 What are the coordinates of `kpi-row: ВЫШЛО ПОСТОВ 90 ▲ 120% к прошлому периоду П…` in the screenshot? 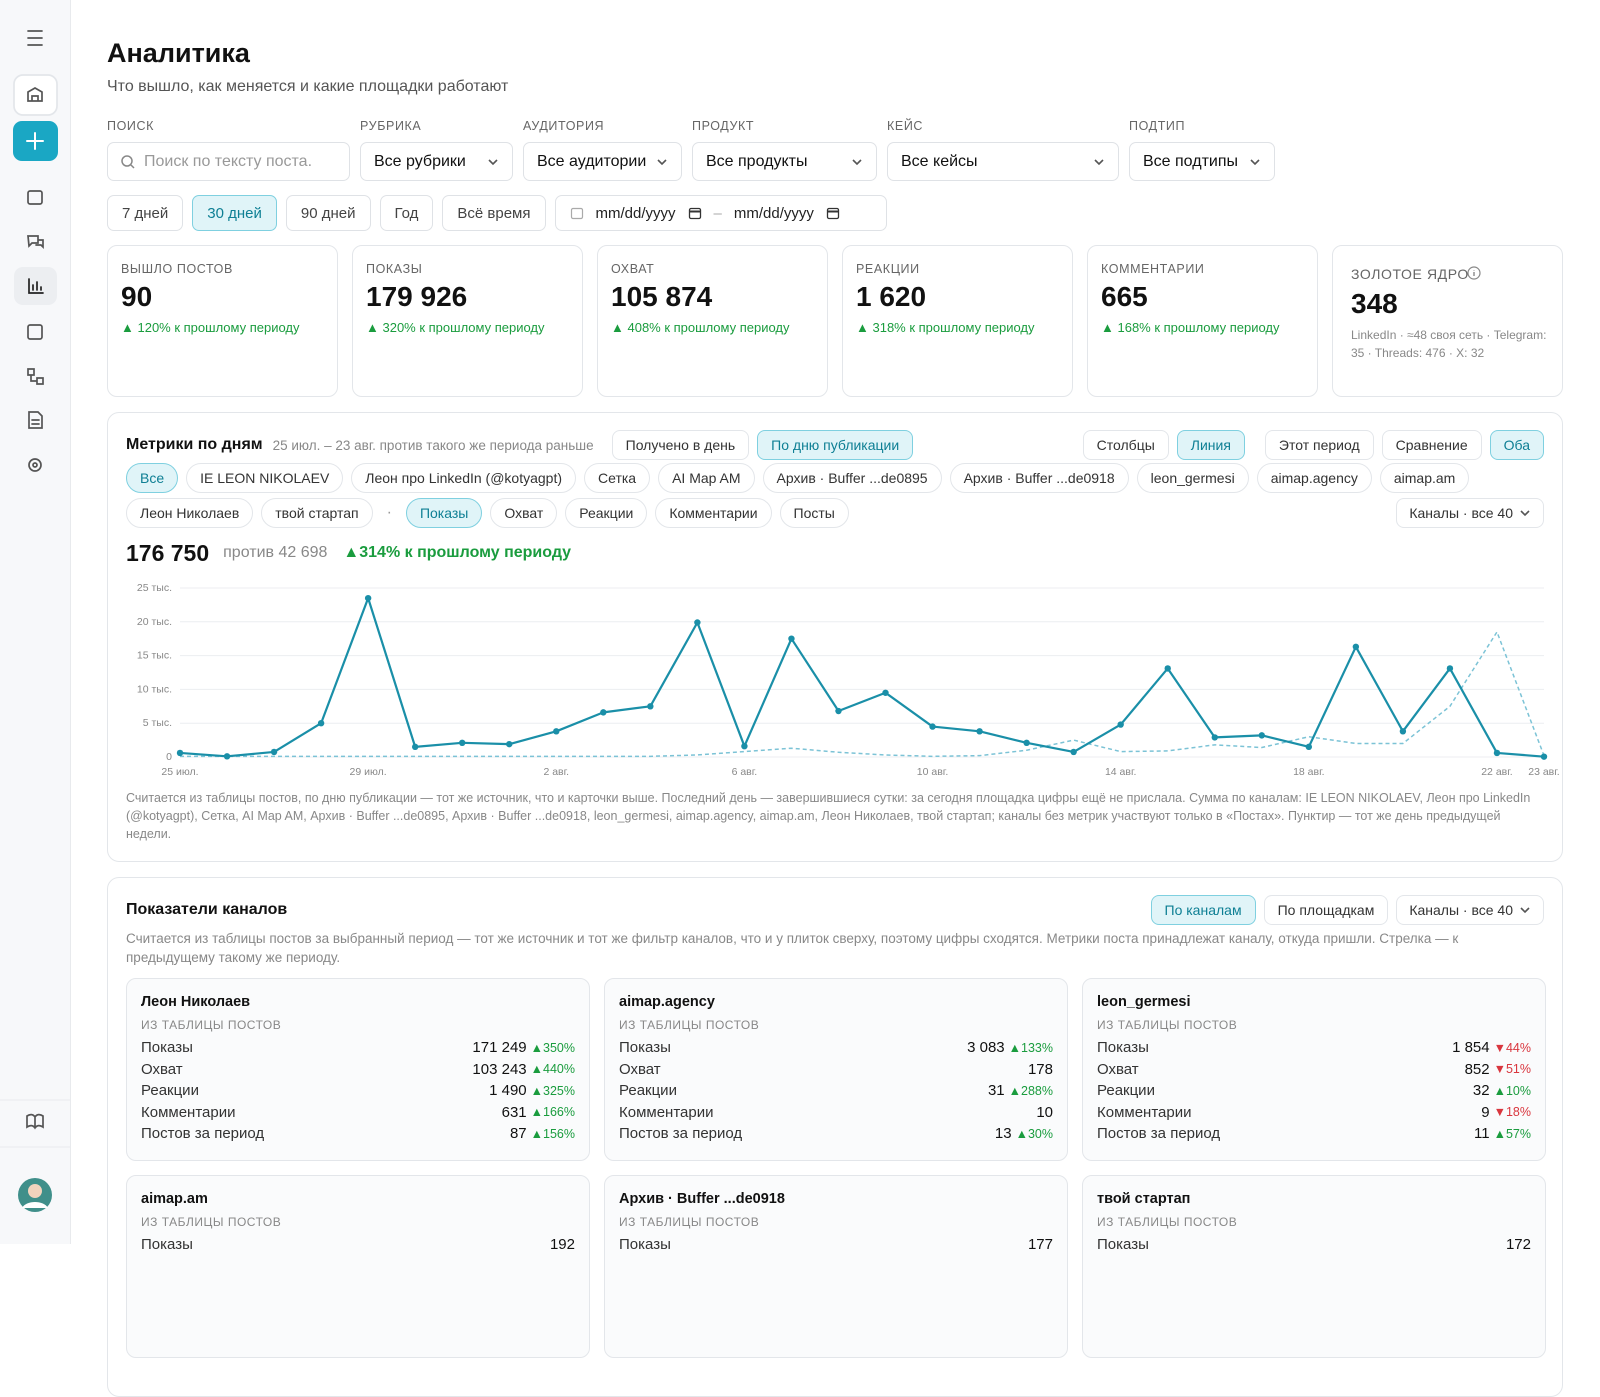 It's located at (835, 321).